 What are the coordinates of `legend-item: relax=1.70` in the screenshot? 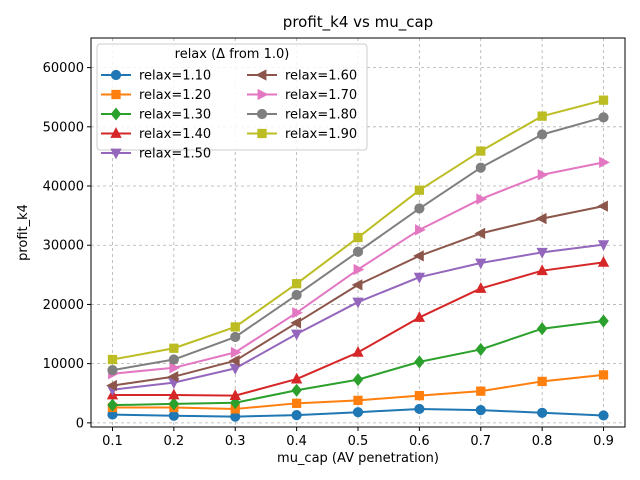 It's located at (302, 95).